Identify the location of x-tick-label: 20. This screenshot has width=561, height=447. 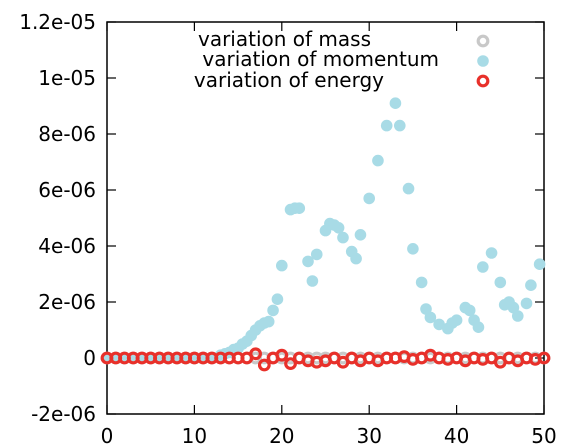
(281, 435).